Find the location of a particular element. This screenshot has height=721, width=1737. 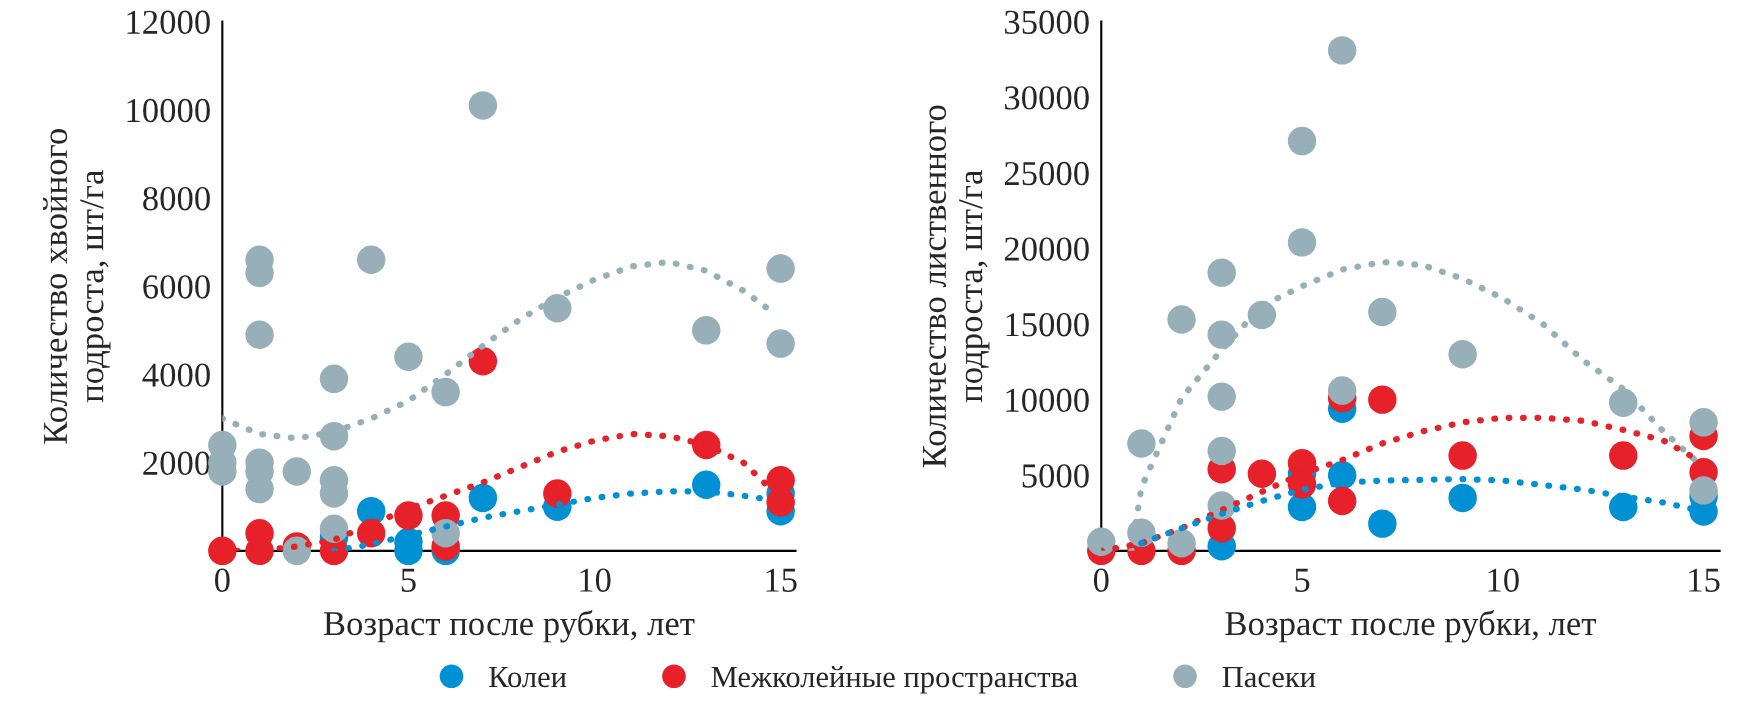

y-tick-label: 2000 is located at coordinates (176, 463).